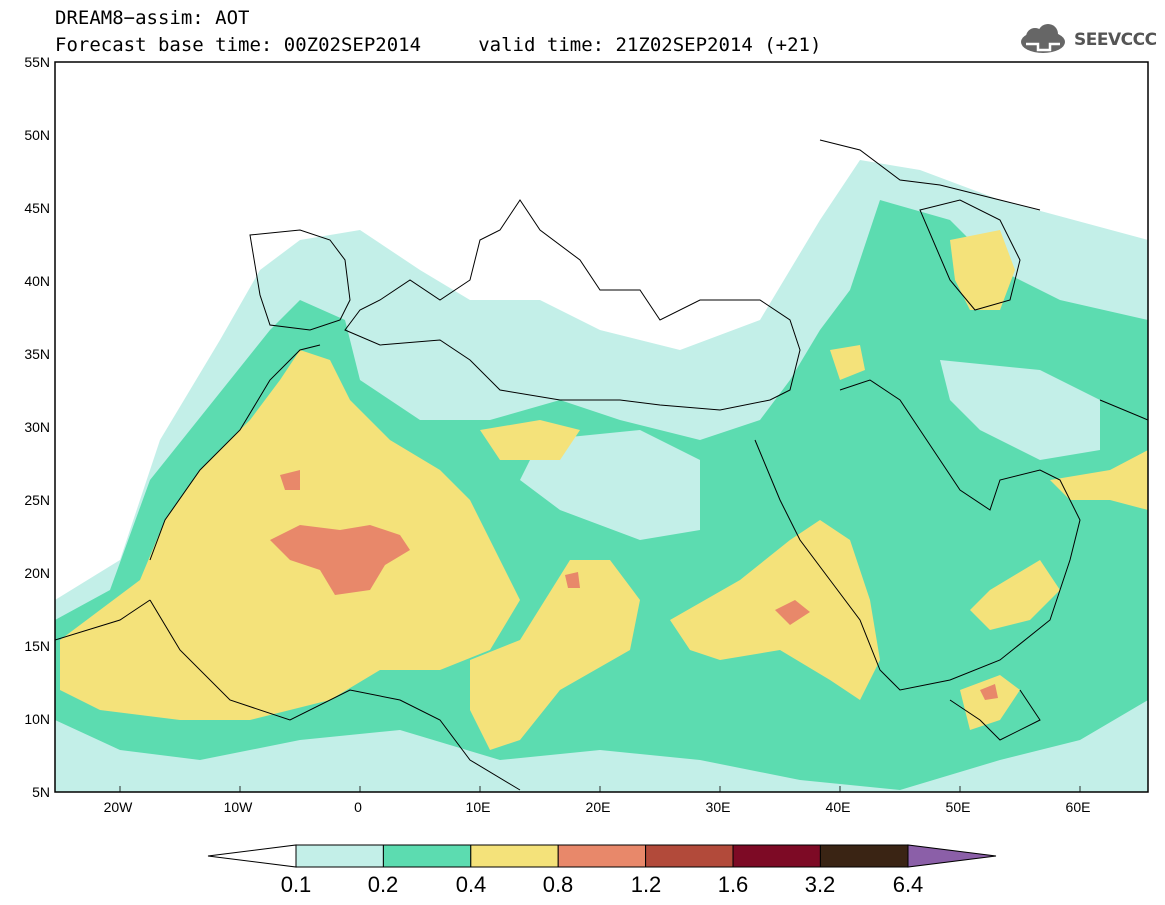 Image resolution: width=1165 pixels, height=905 pixels. Describe the element at coordinates (733, 884) in the screenshot. I see `colorbar-label: 1.6` at that location.